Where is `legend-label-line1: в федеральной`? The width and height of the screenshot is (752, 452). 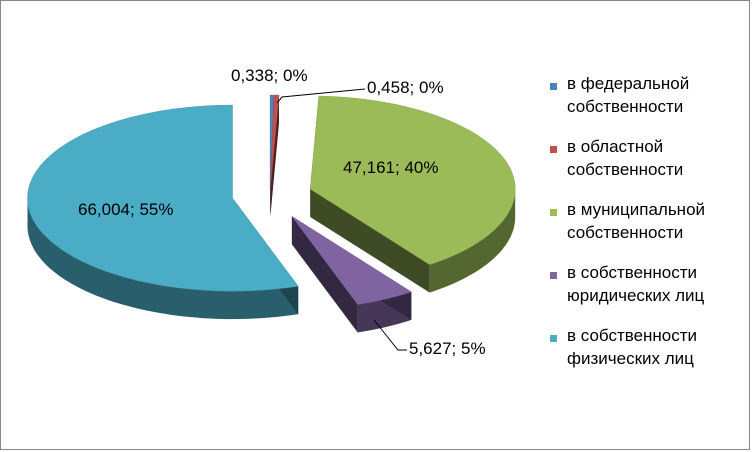
legend-label-line1: в федеральной is located at coordinates (628, 83).